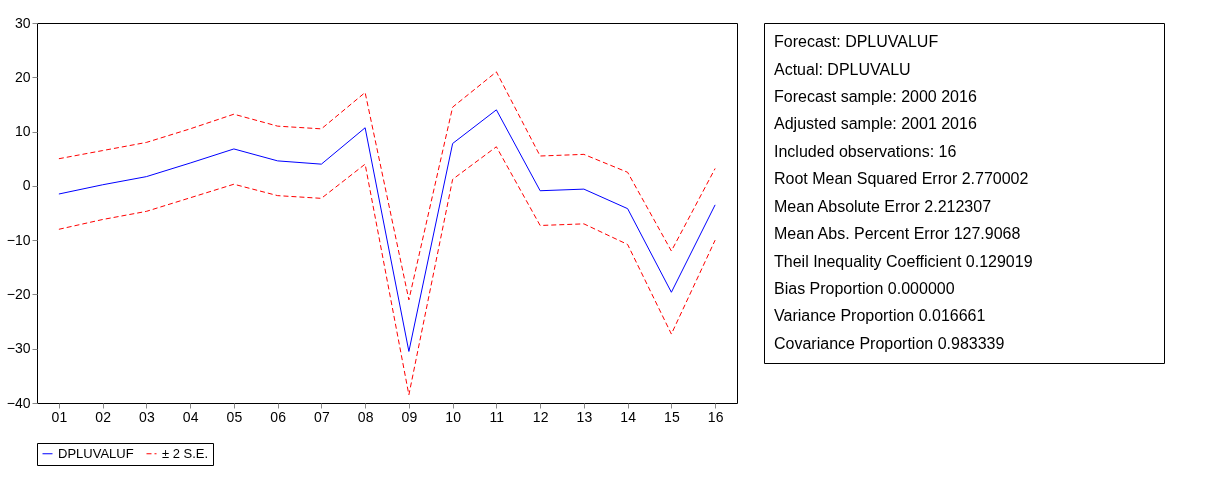  What do you see at coordinates (22, 131) in the screenshot?
I see `y-tick-label: 10` at bounding box center [22, 131].